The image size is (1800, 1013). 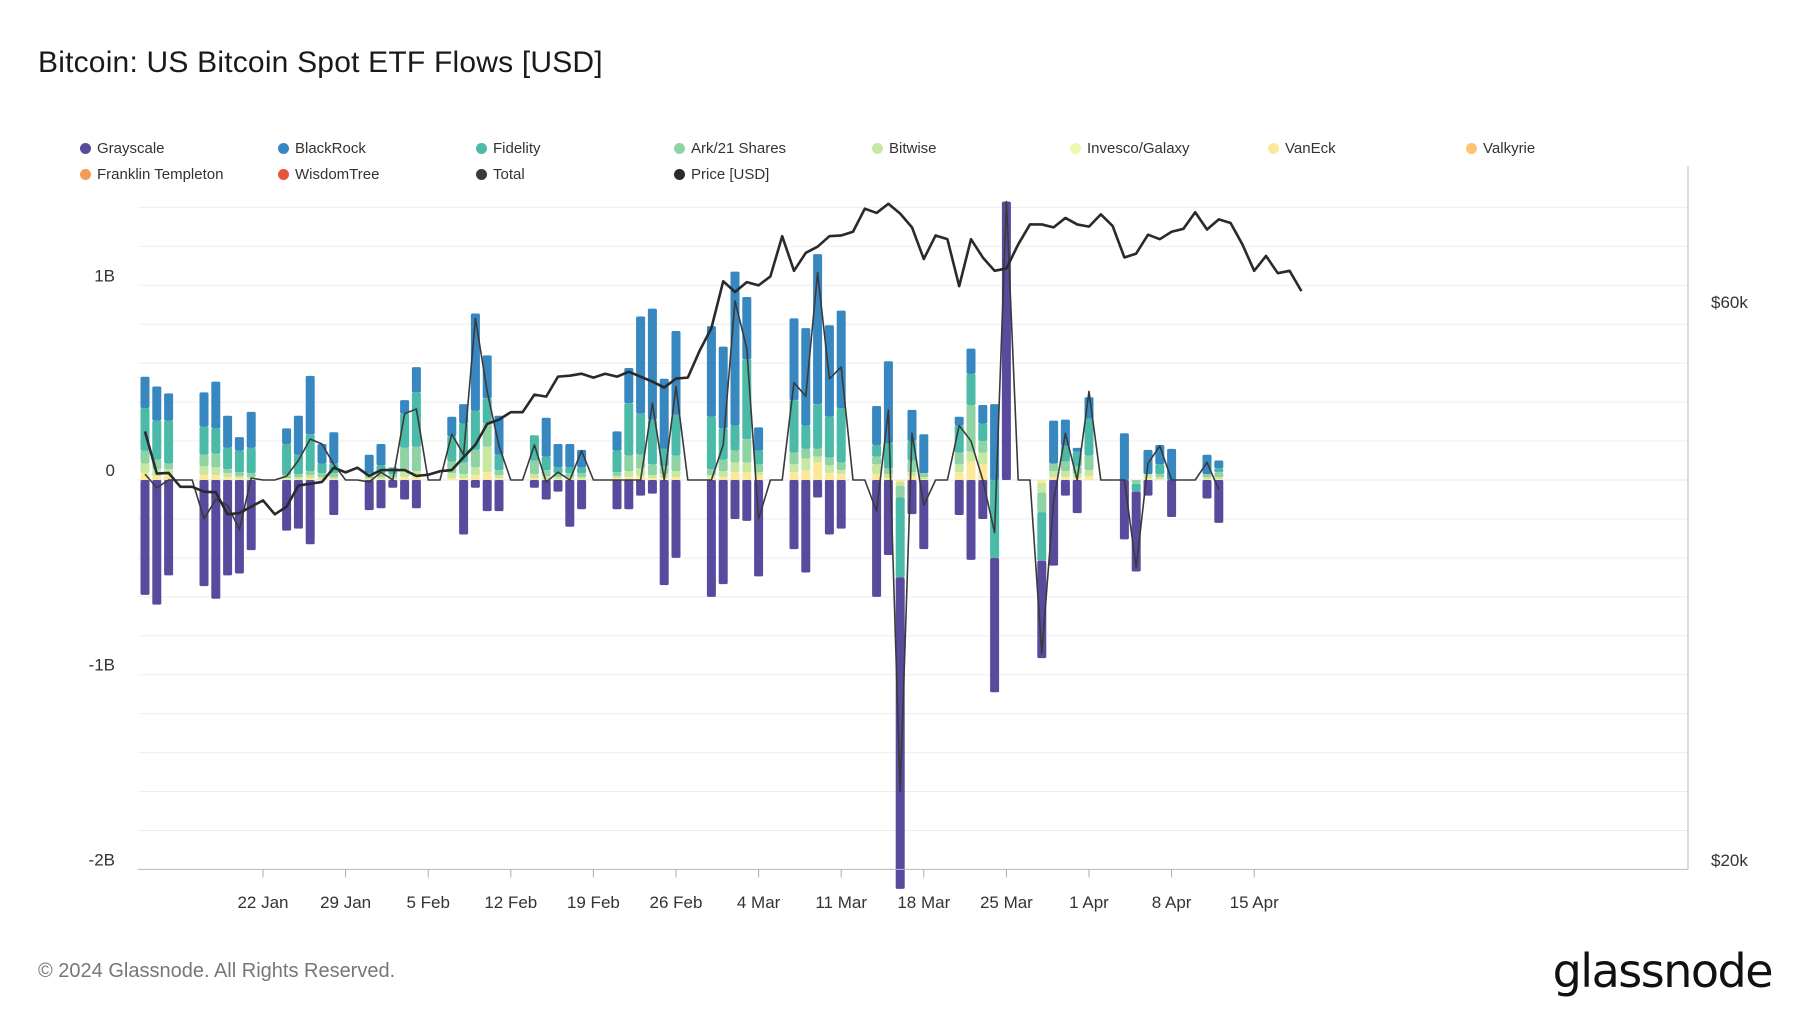 What do you see at coordinates (841, 902) in the screenshot?
I see `x-tick-label: 11 Mar` at bounding box center [841, 902].